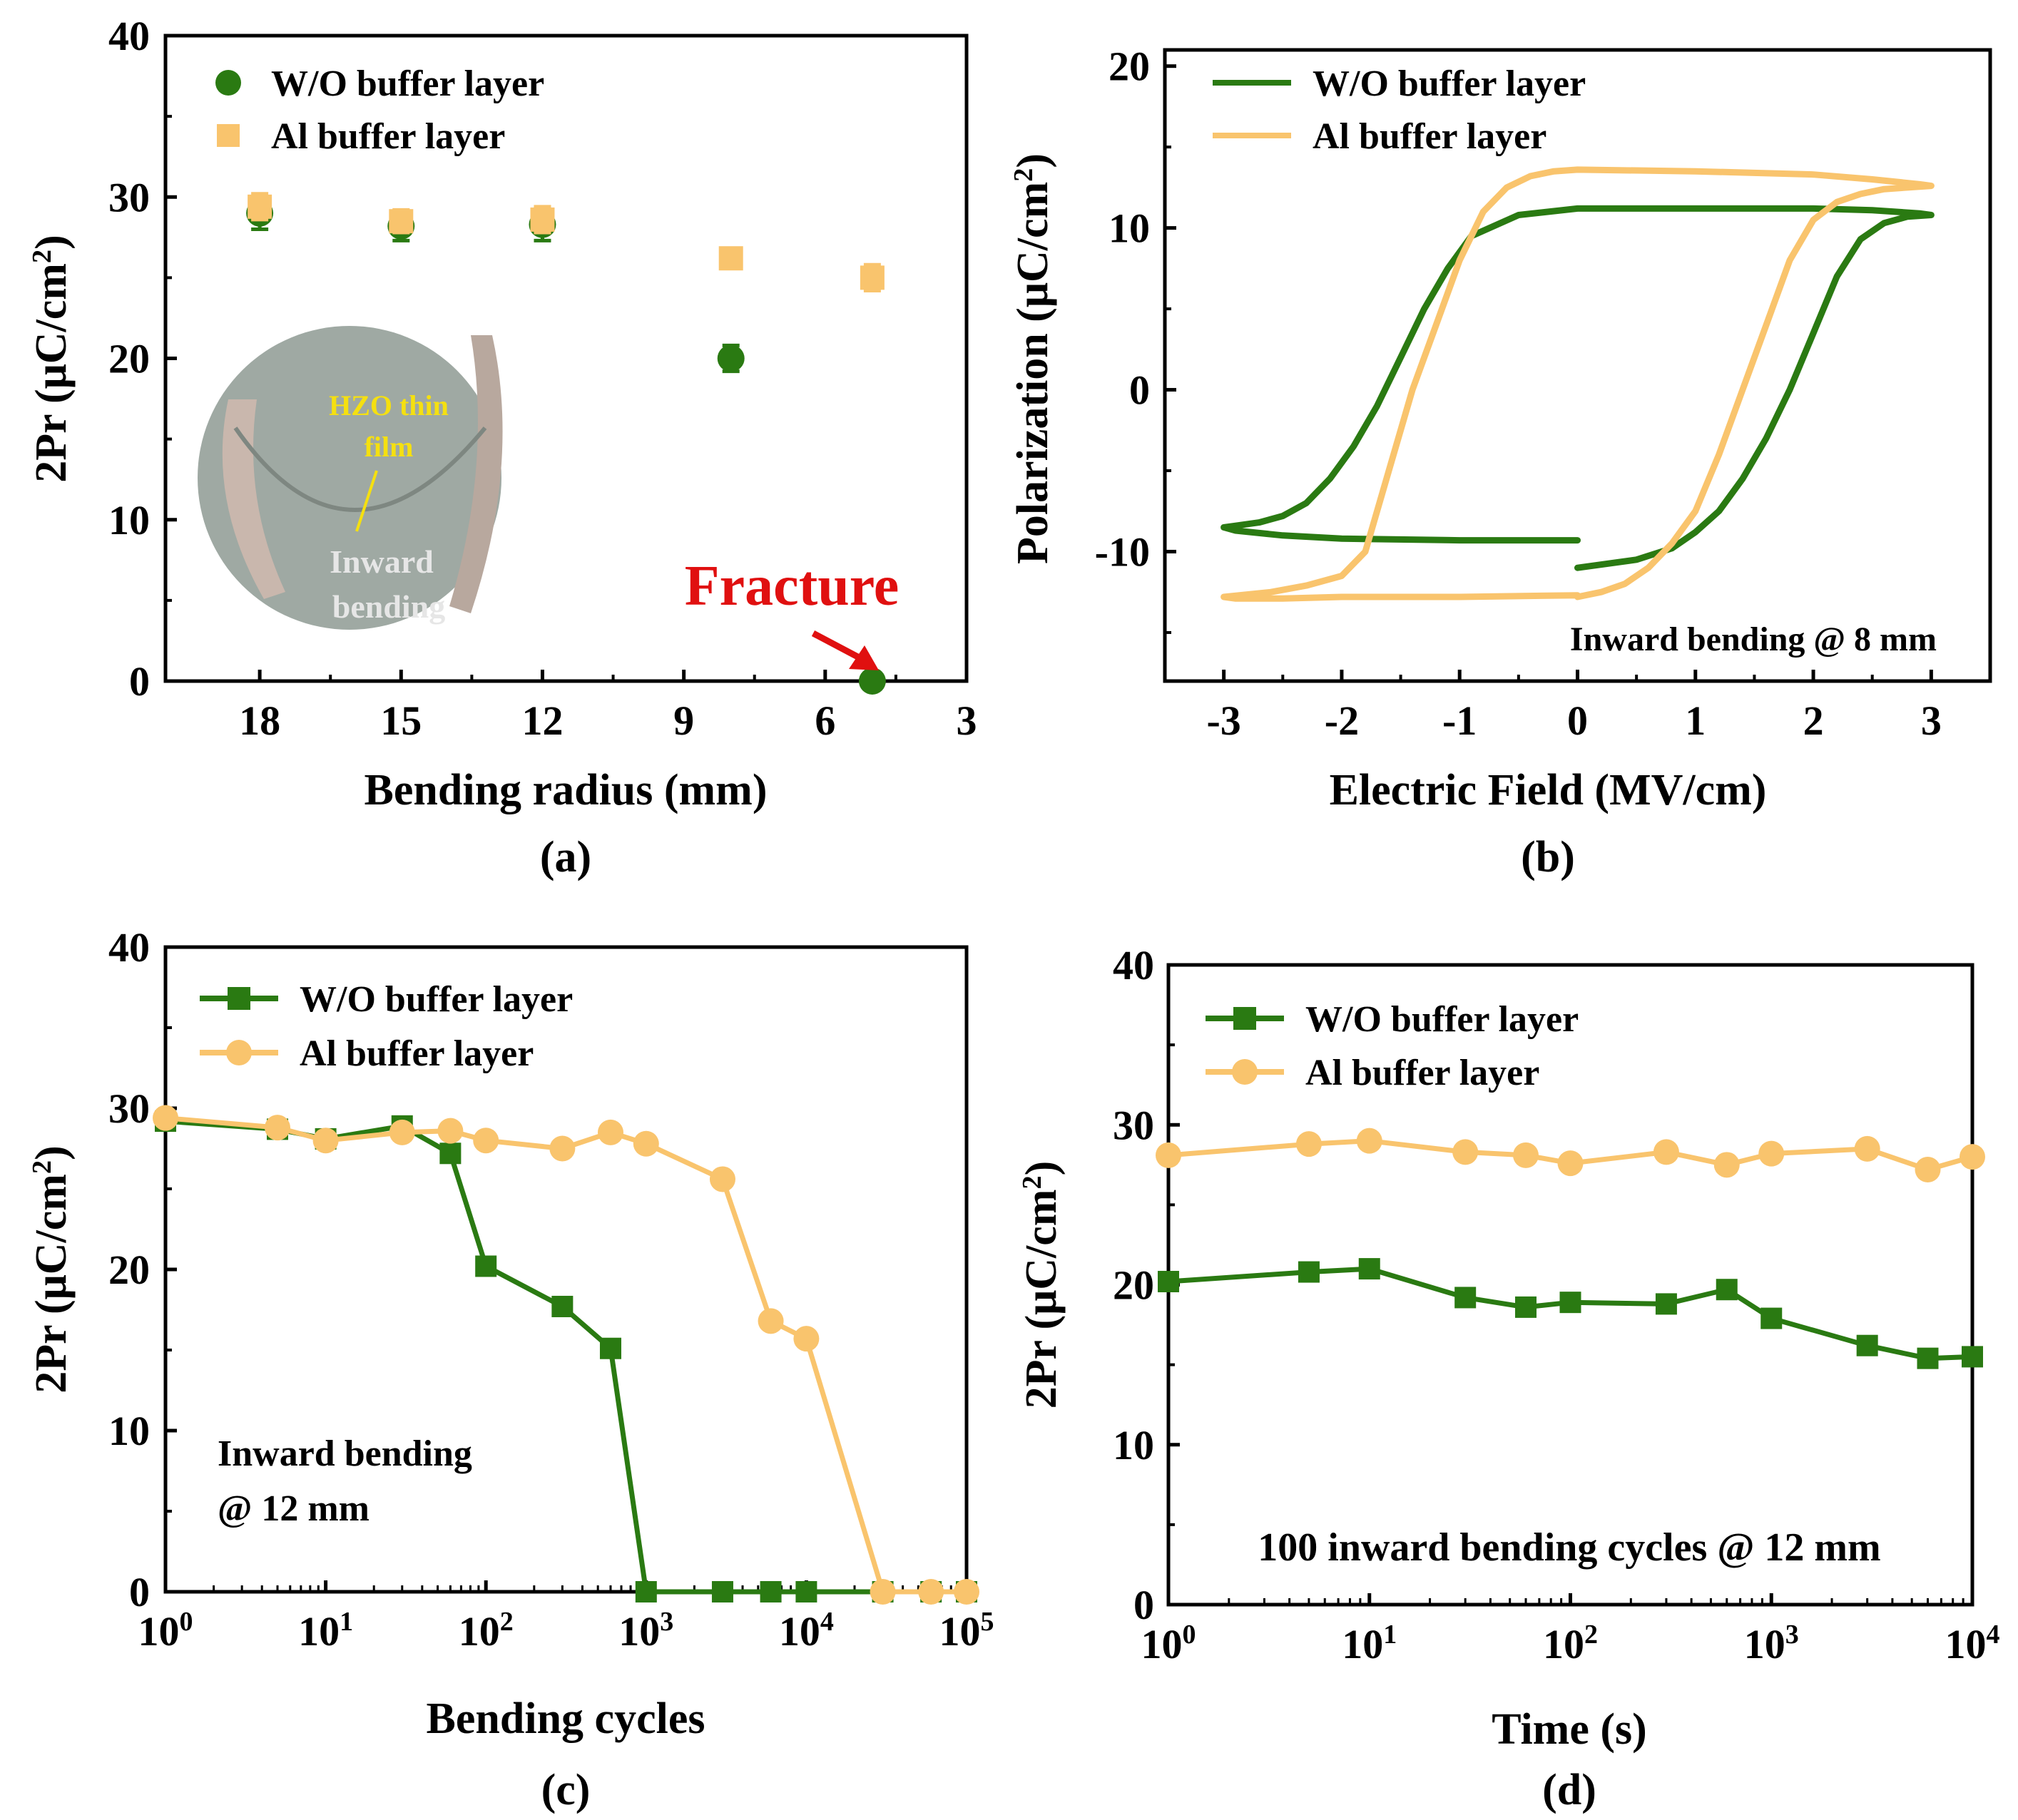 The image size is (2018, 1820). Describe the element at coordinates (1133, 1125) in the screenshot. I see `y-tick-label: 30` at that location.